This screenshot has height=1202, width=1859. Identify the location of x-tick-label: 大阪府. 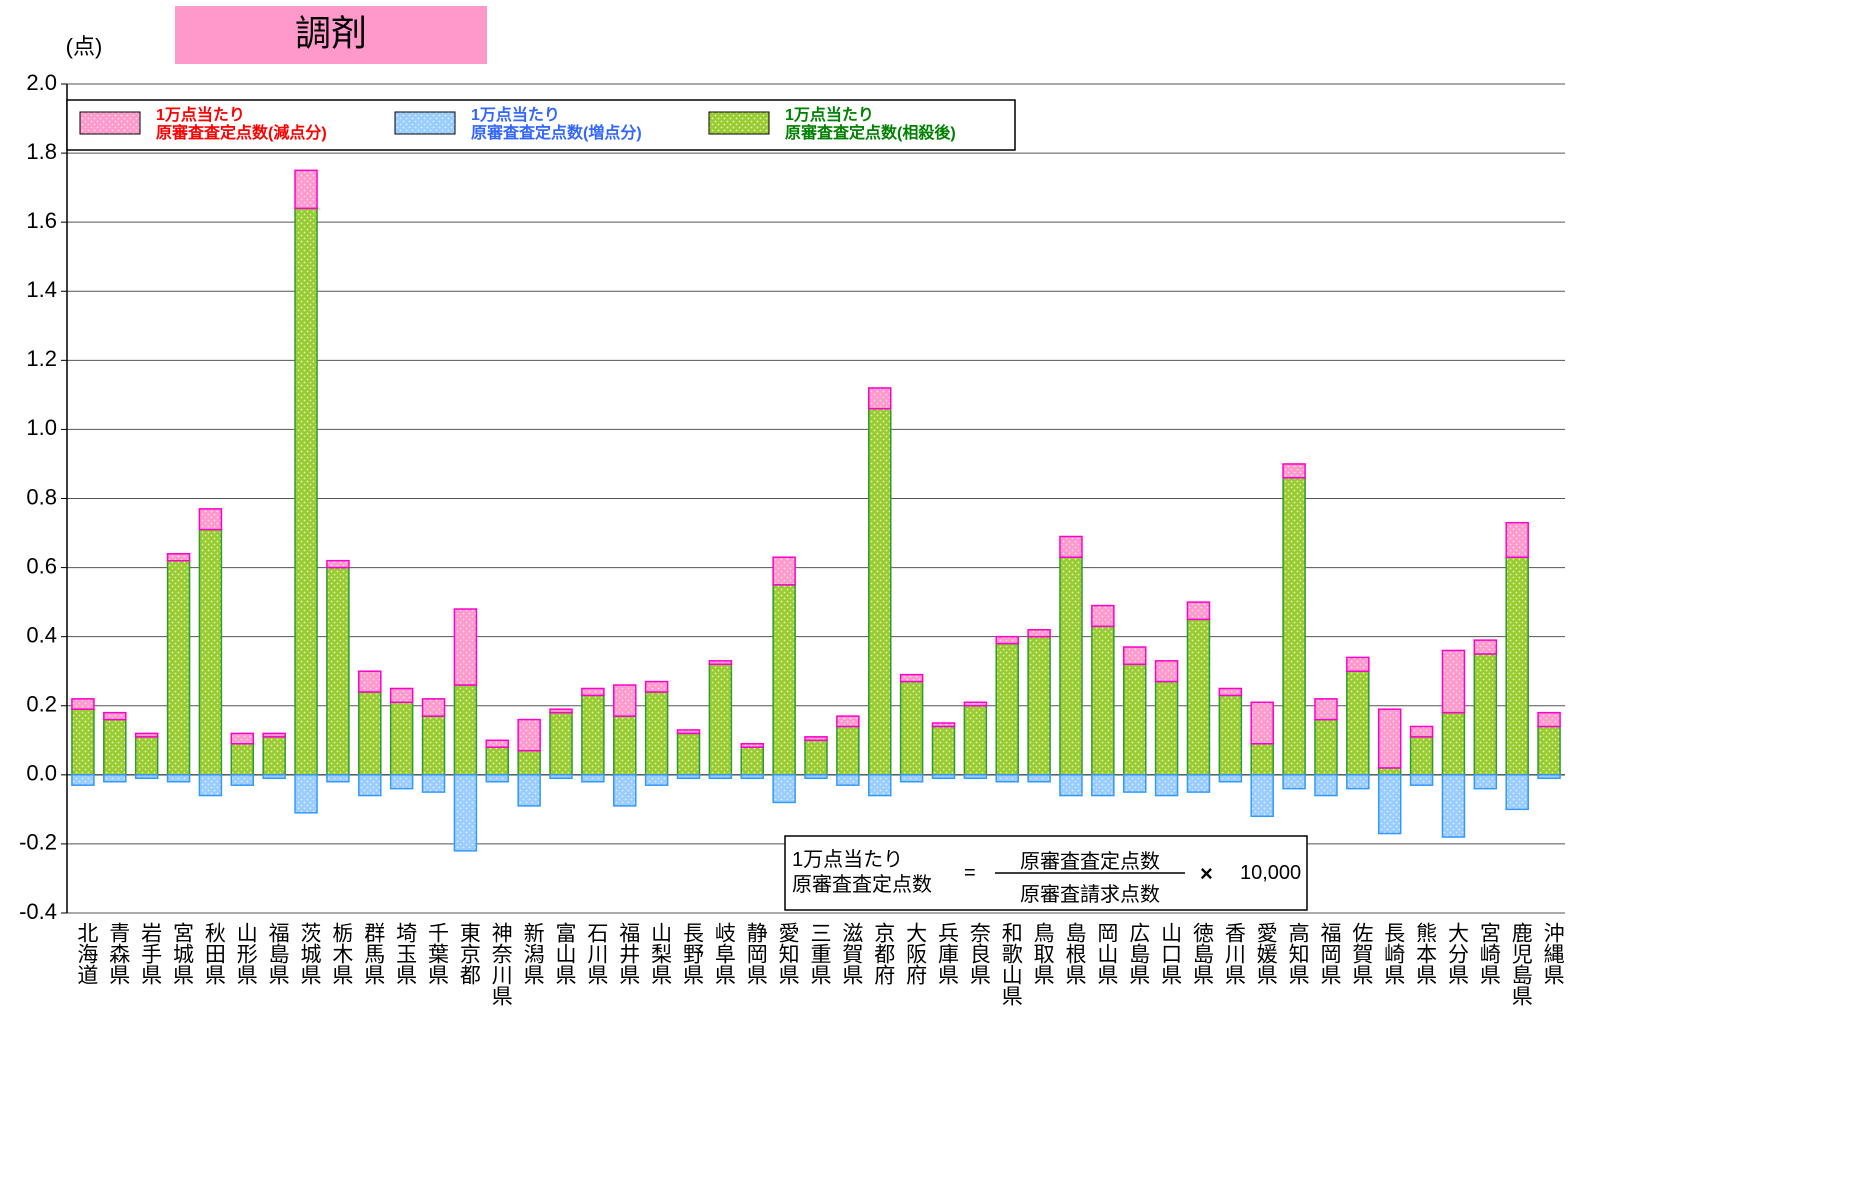
(915, 953).